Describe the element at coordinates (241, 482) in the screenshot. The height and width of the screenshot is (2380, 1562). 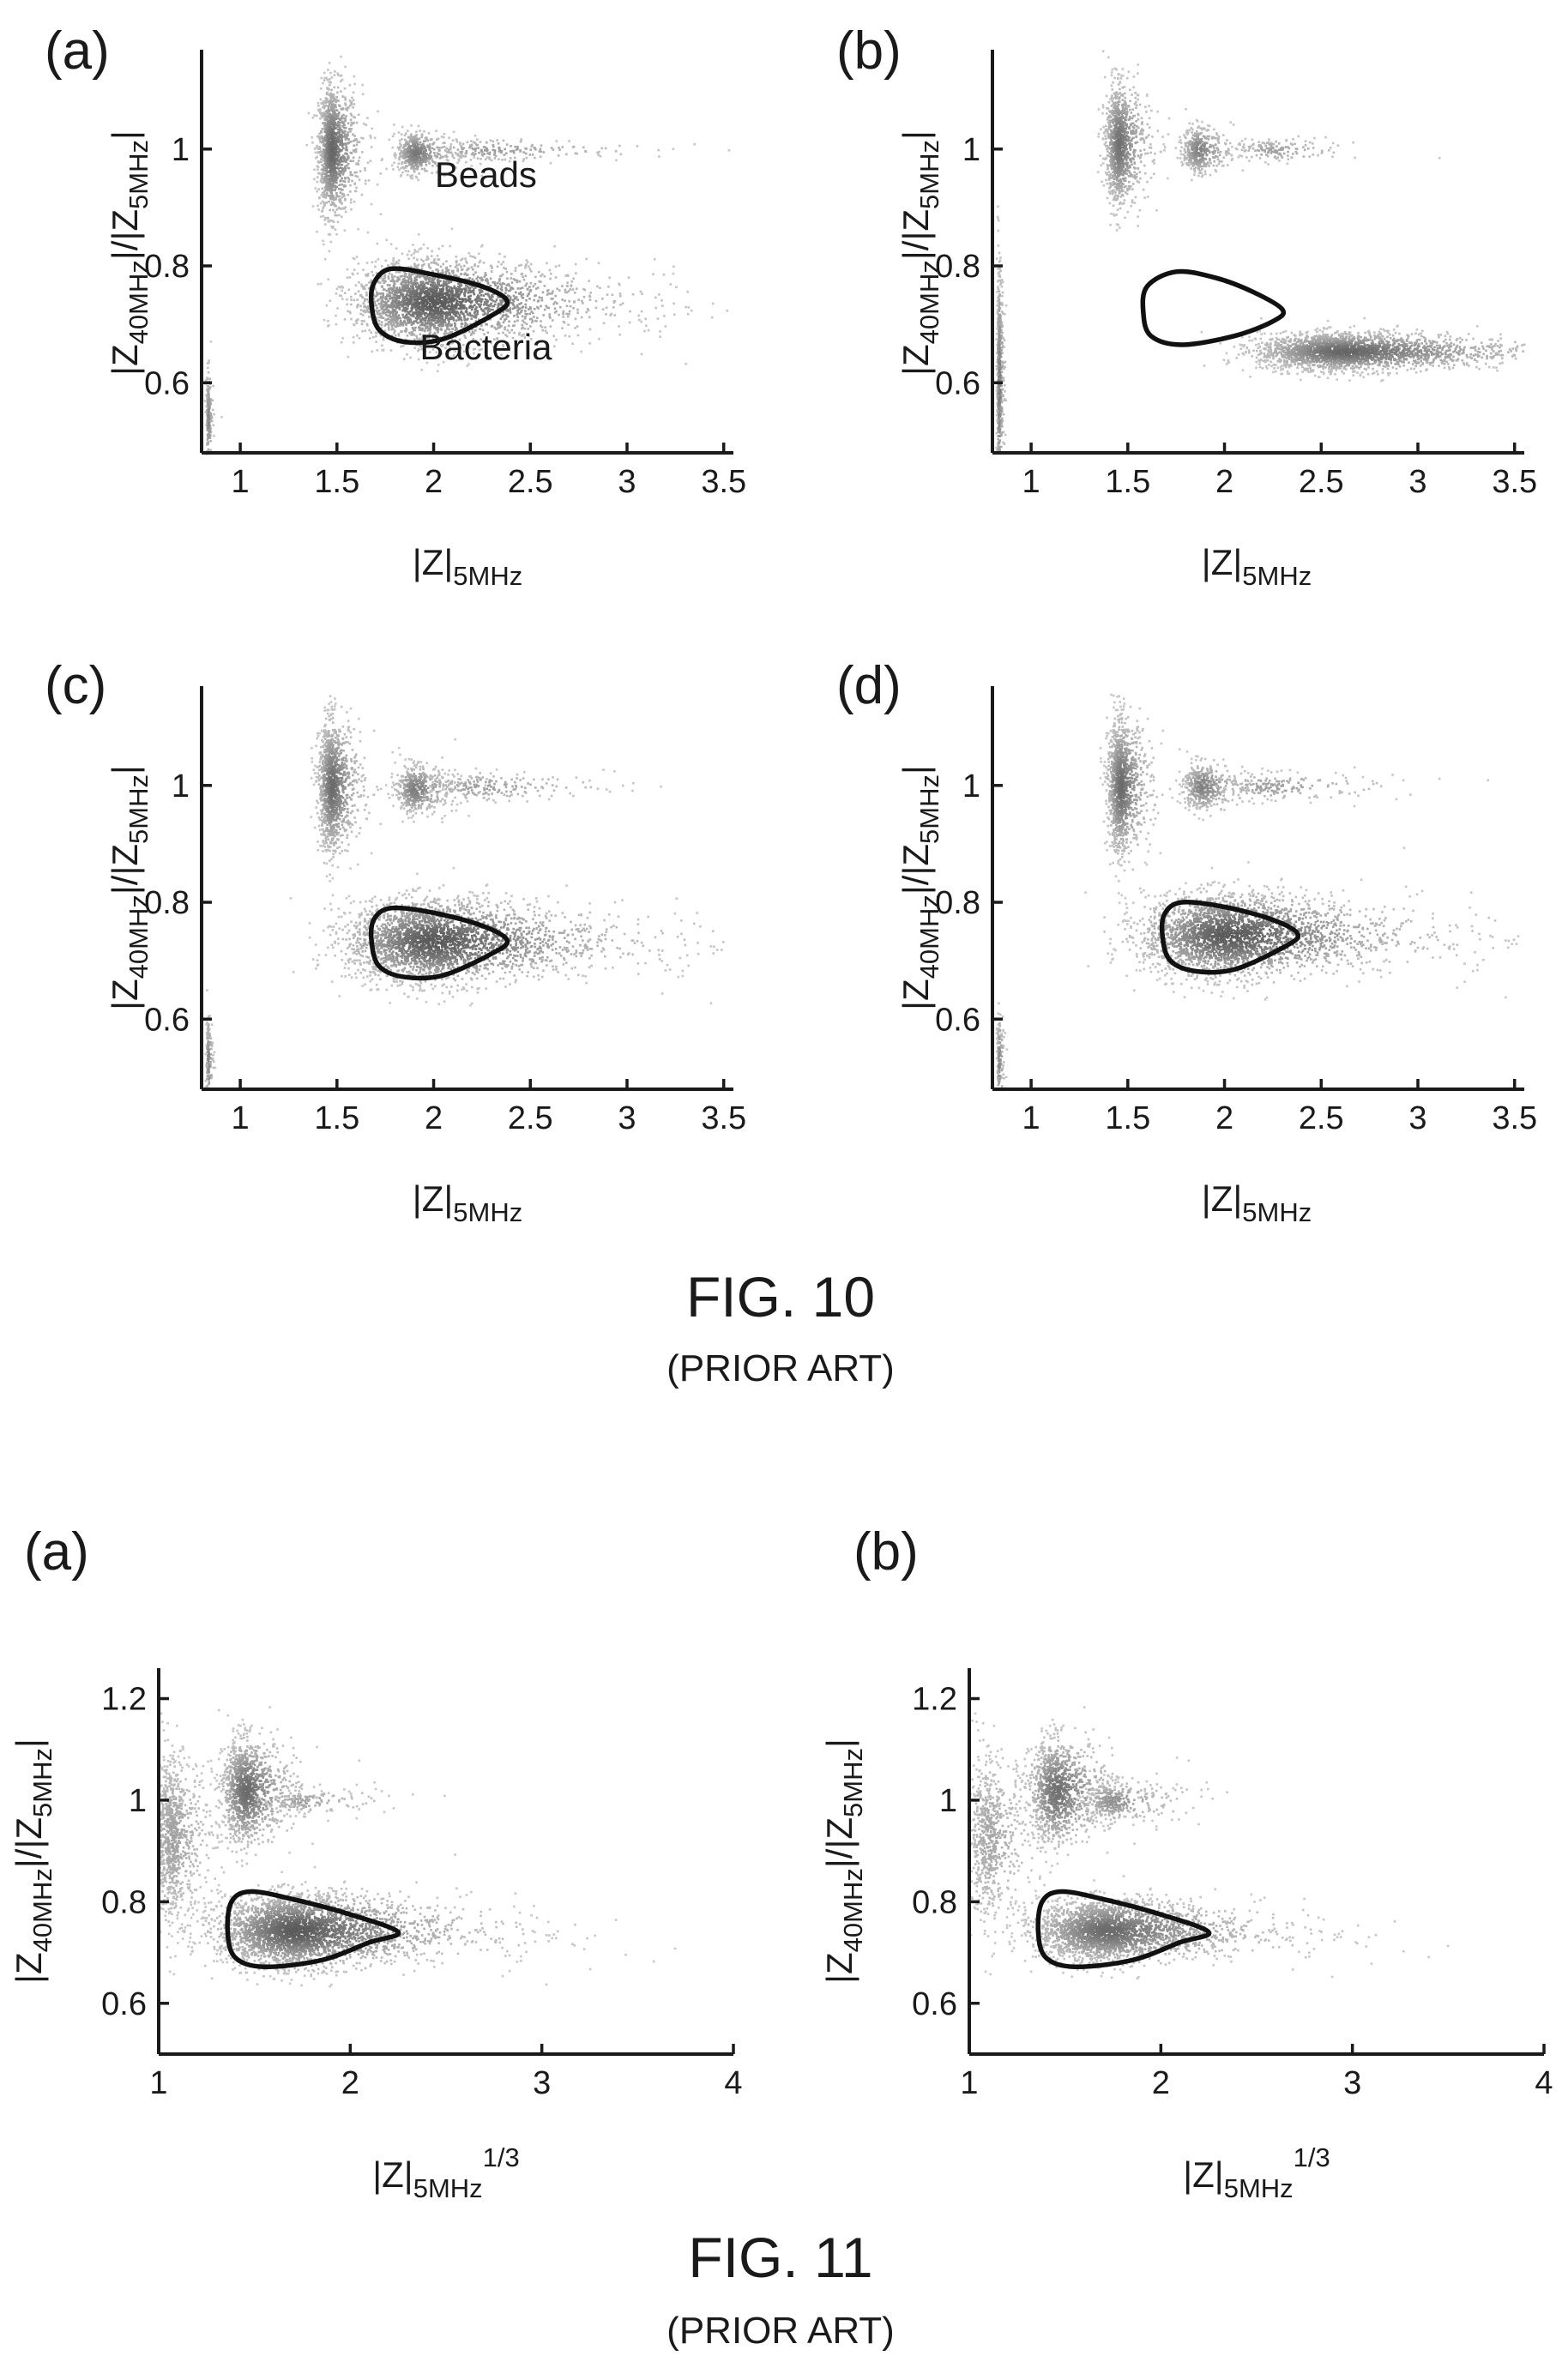
I see `x-tick-label: 1` at that location.